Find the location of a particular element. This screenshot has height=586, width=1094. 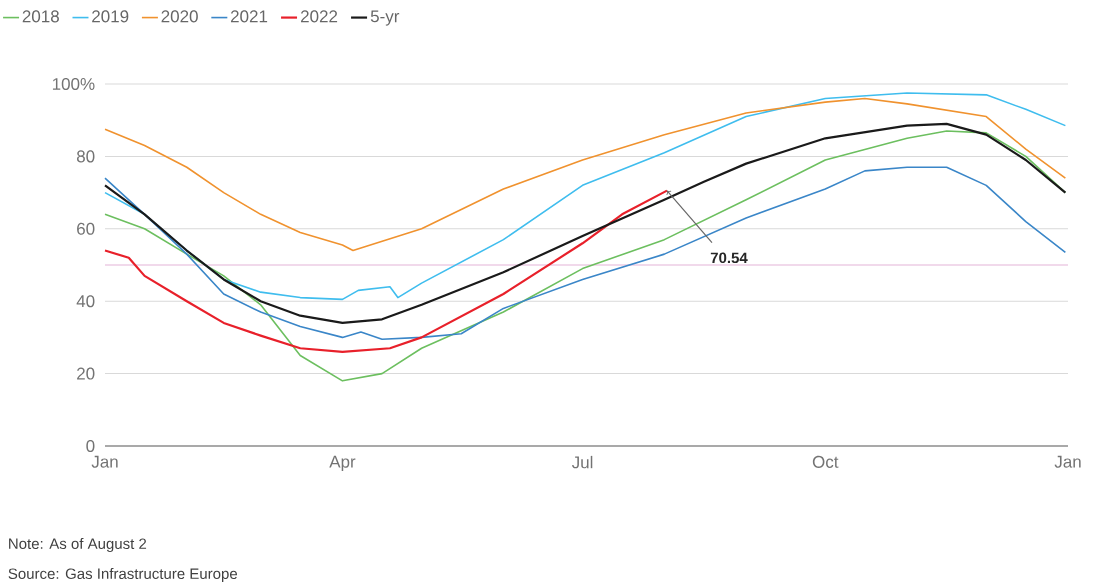

y-tick-label: 40 is located at coordinates (85, 301).